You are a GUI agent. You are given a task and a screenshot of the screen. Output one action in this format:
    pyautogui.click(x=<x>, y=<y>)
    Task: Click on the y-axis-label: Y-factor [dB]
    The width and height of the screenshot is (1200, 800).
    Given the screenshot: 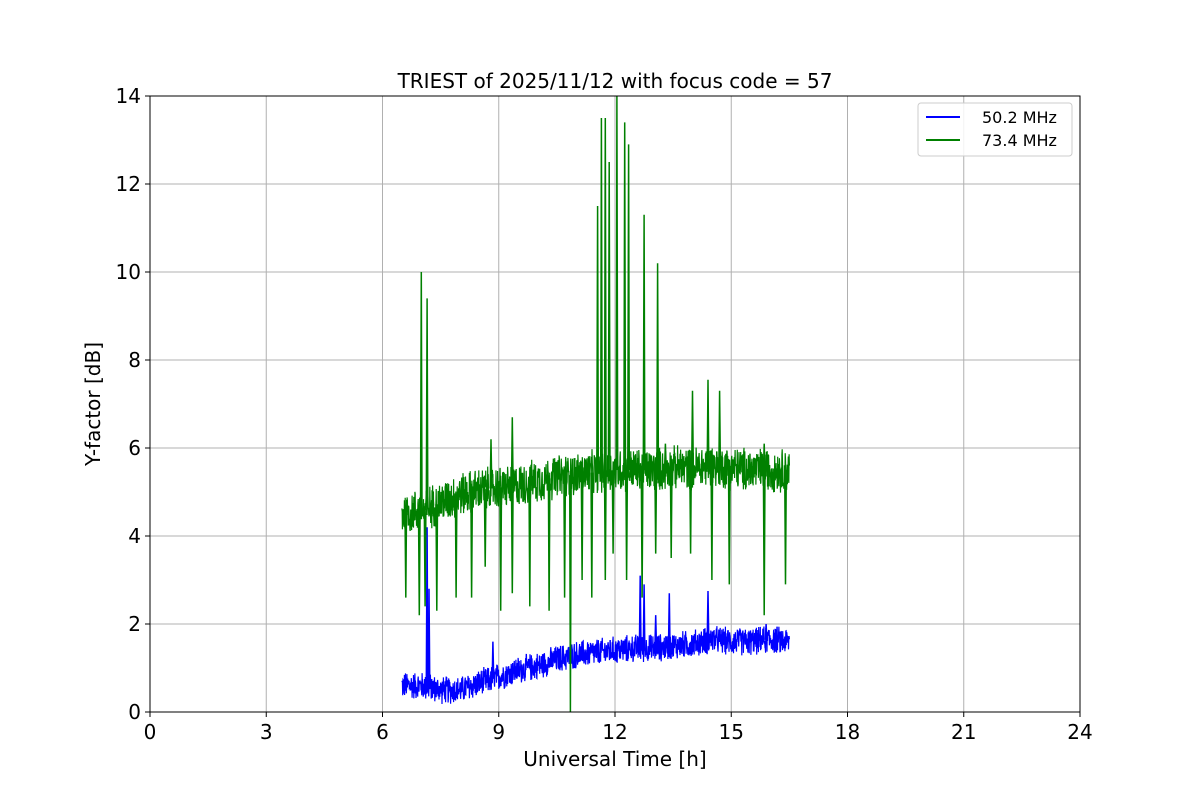 What is the action you would take?
    pyautogui.click(x=93, y=404)
    